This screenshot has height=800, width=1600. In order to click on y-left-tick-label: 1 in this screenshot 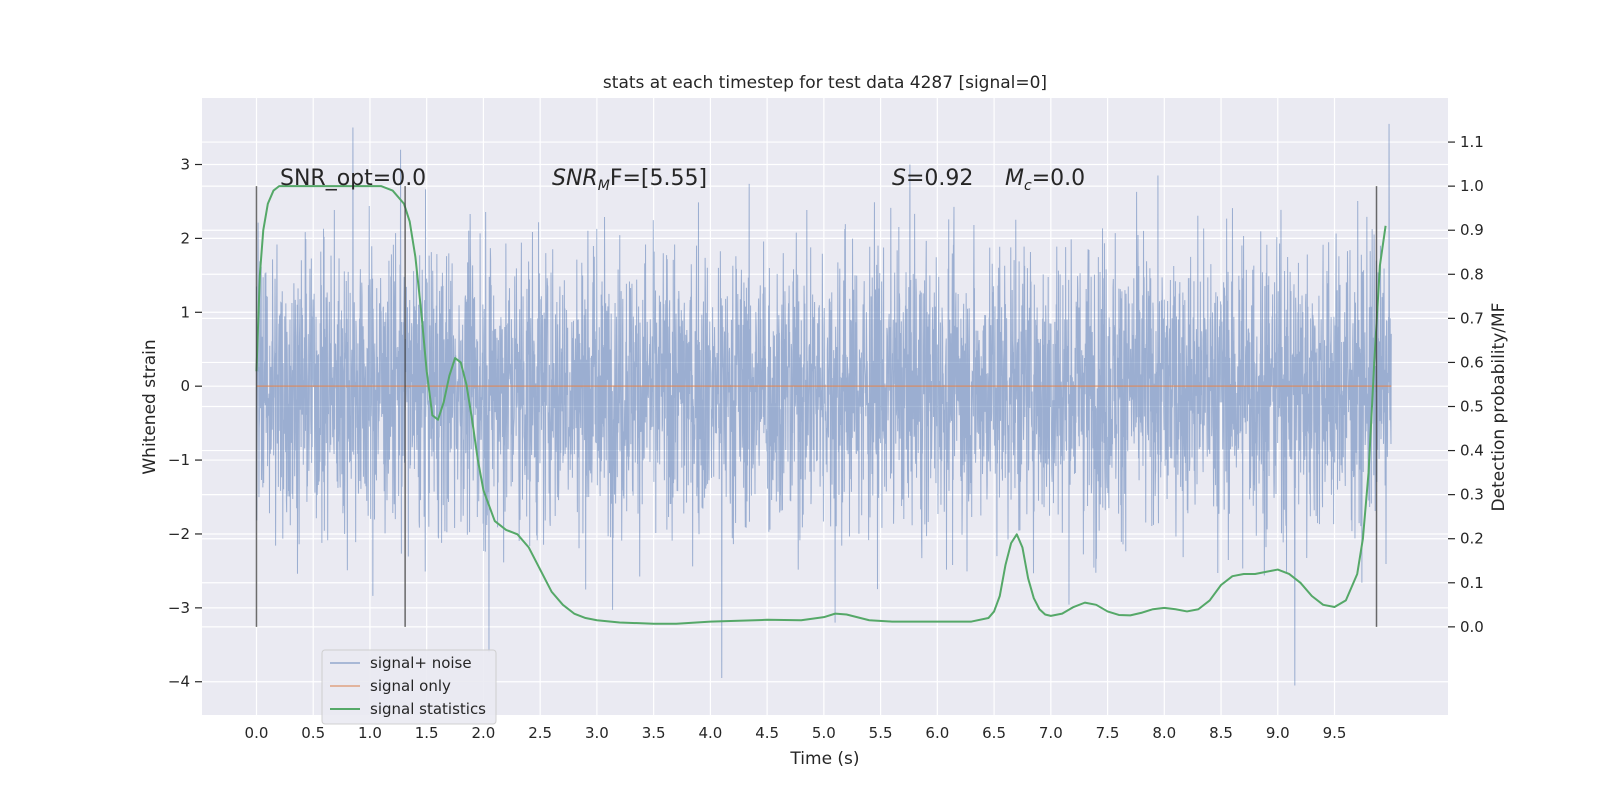, I will do `click(185, 312)`.